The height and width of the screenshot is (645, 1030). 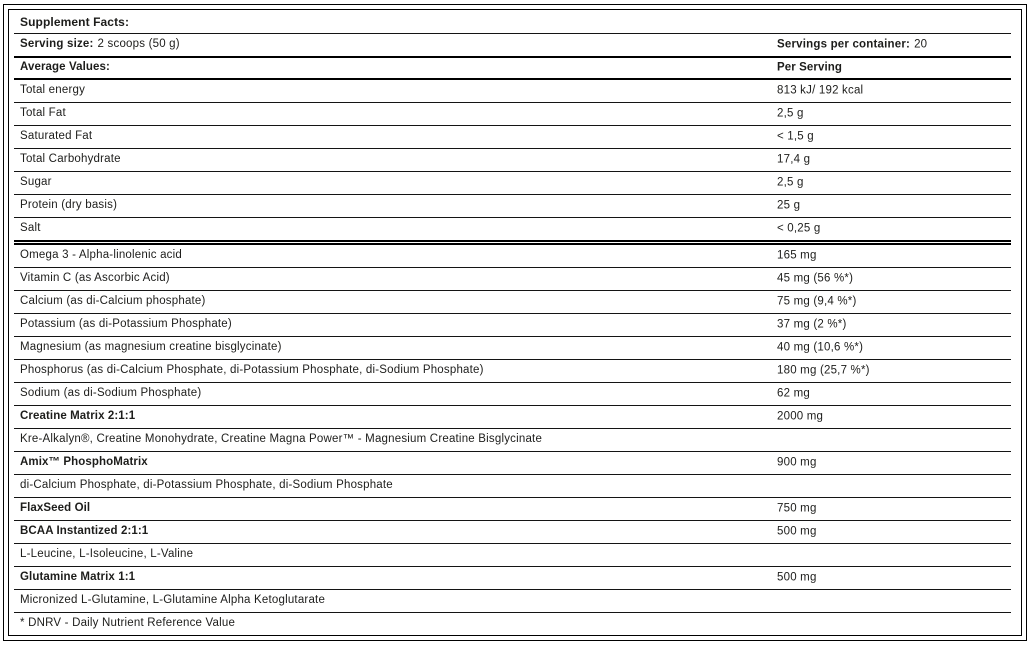 What do you see at coordinates (512, 256) in the screenshot?
I see `table-row: Omega 3 - Alpha-linolenic acid 165 mg` at bounding box center [512, 256].